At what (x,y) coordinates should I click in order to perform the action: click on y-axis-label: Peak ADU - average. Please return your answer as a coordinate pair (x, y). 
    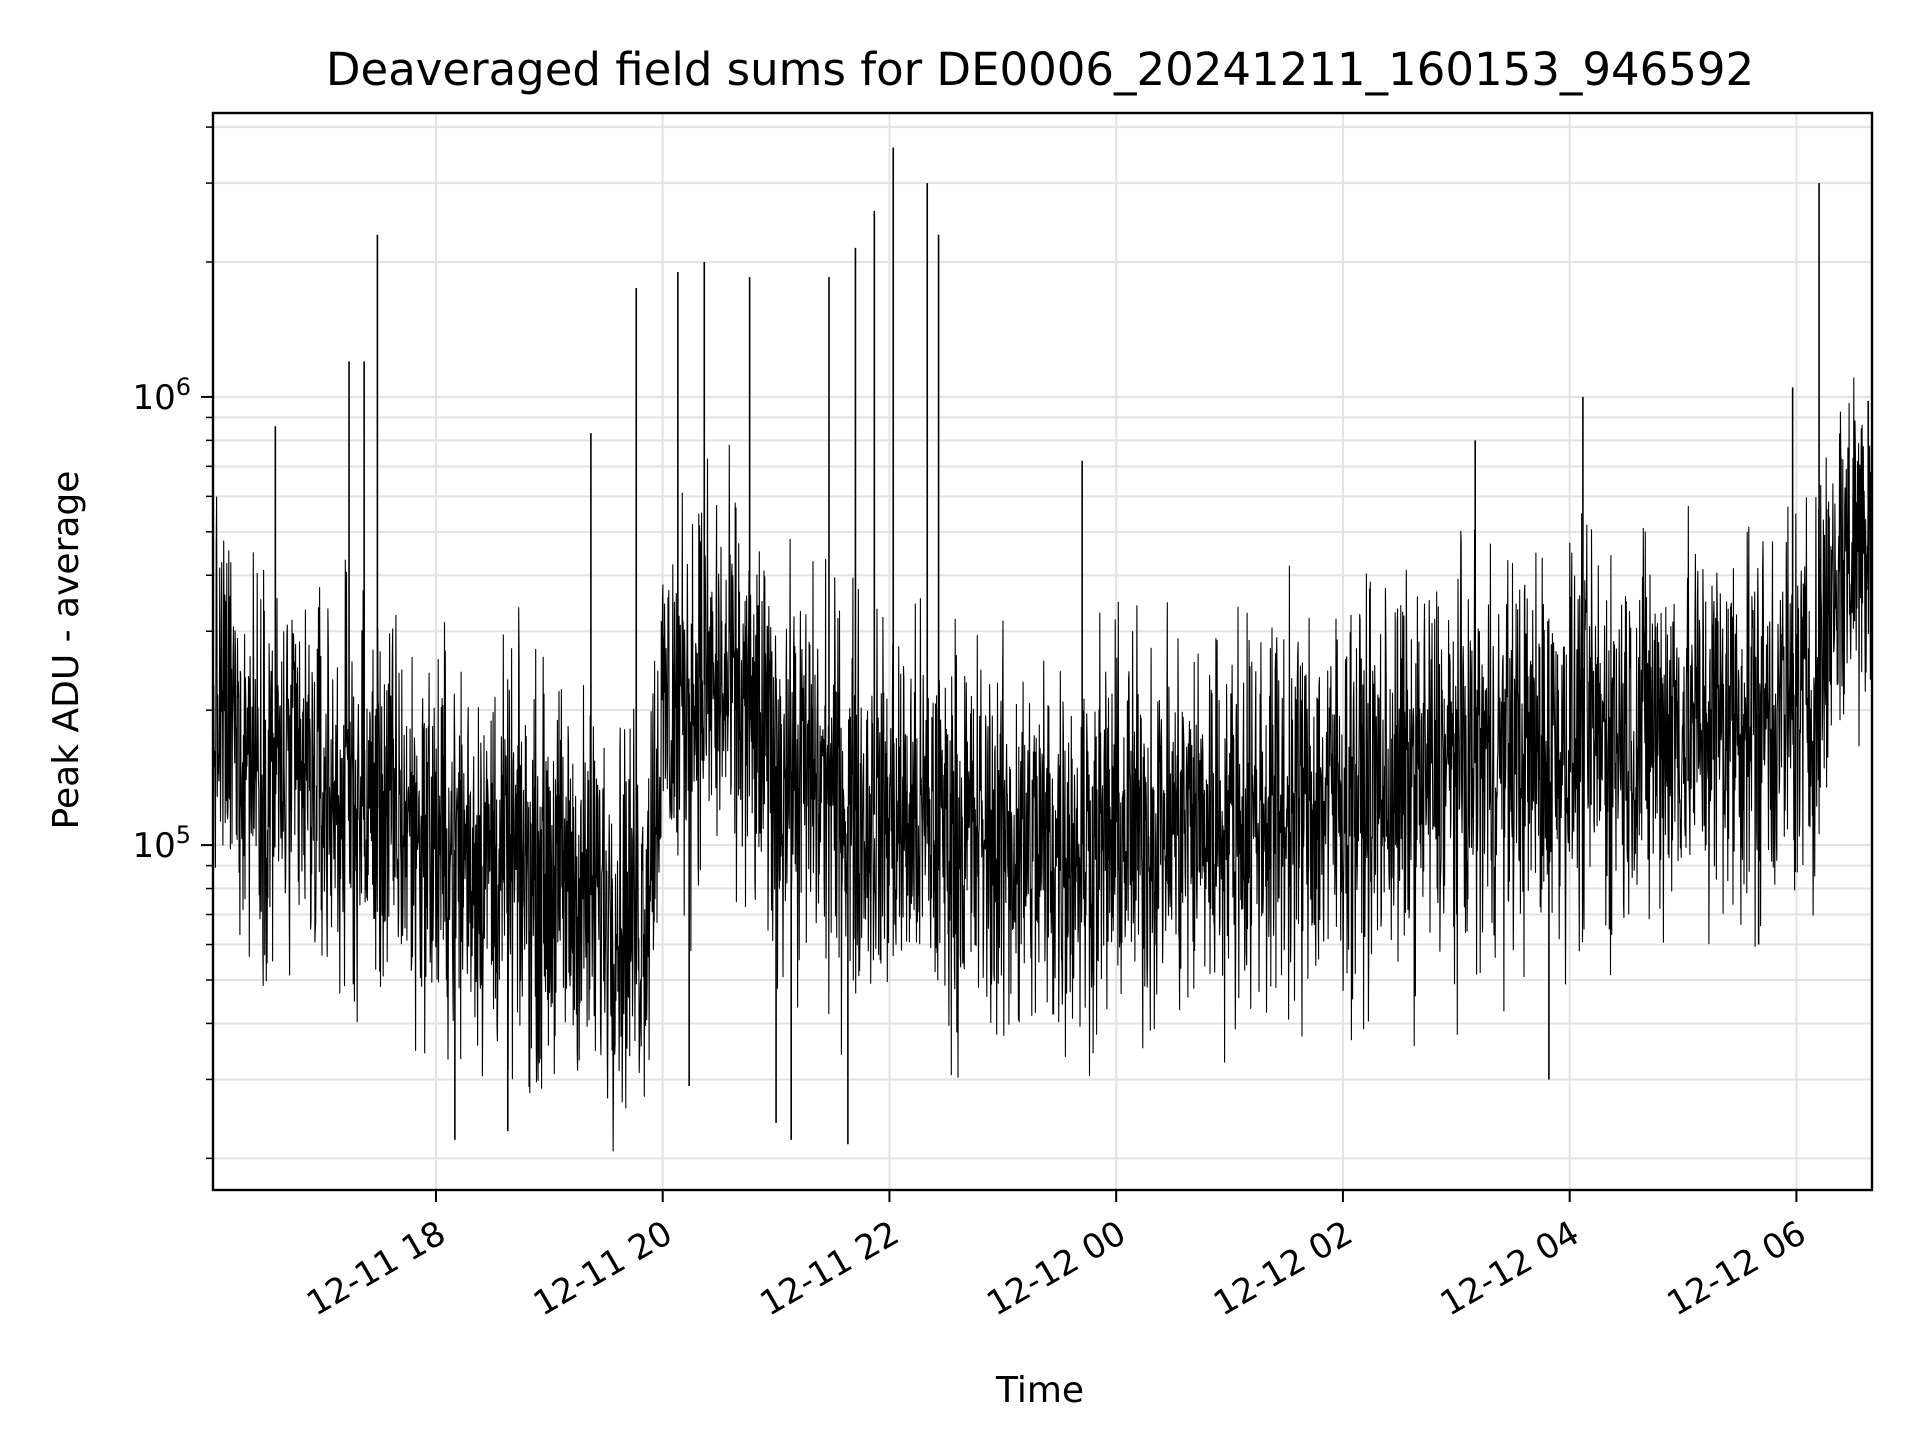
    Looking at the image, I should click on (66, 650).